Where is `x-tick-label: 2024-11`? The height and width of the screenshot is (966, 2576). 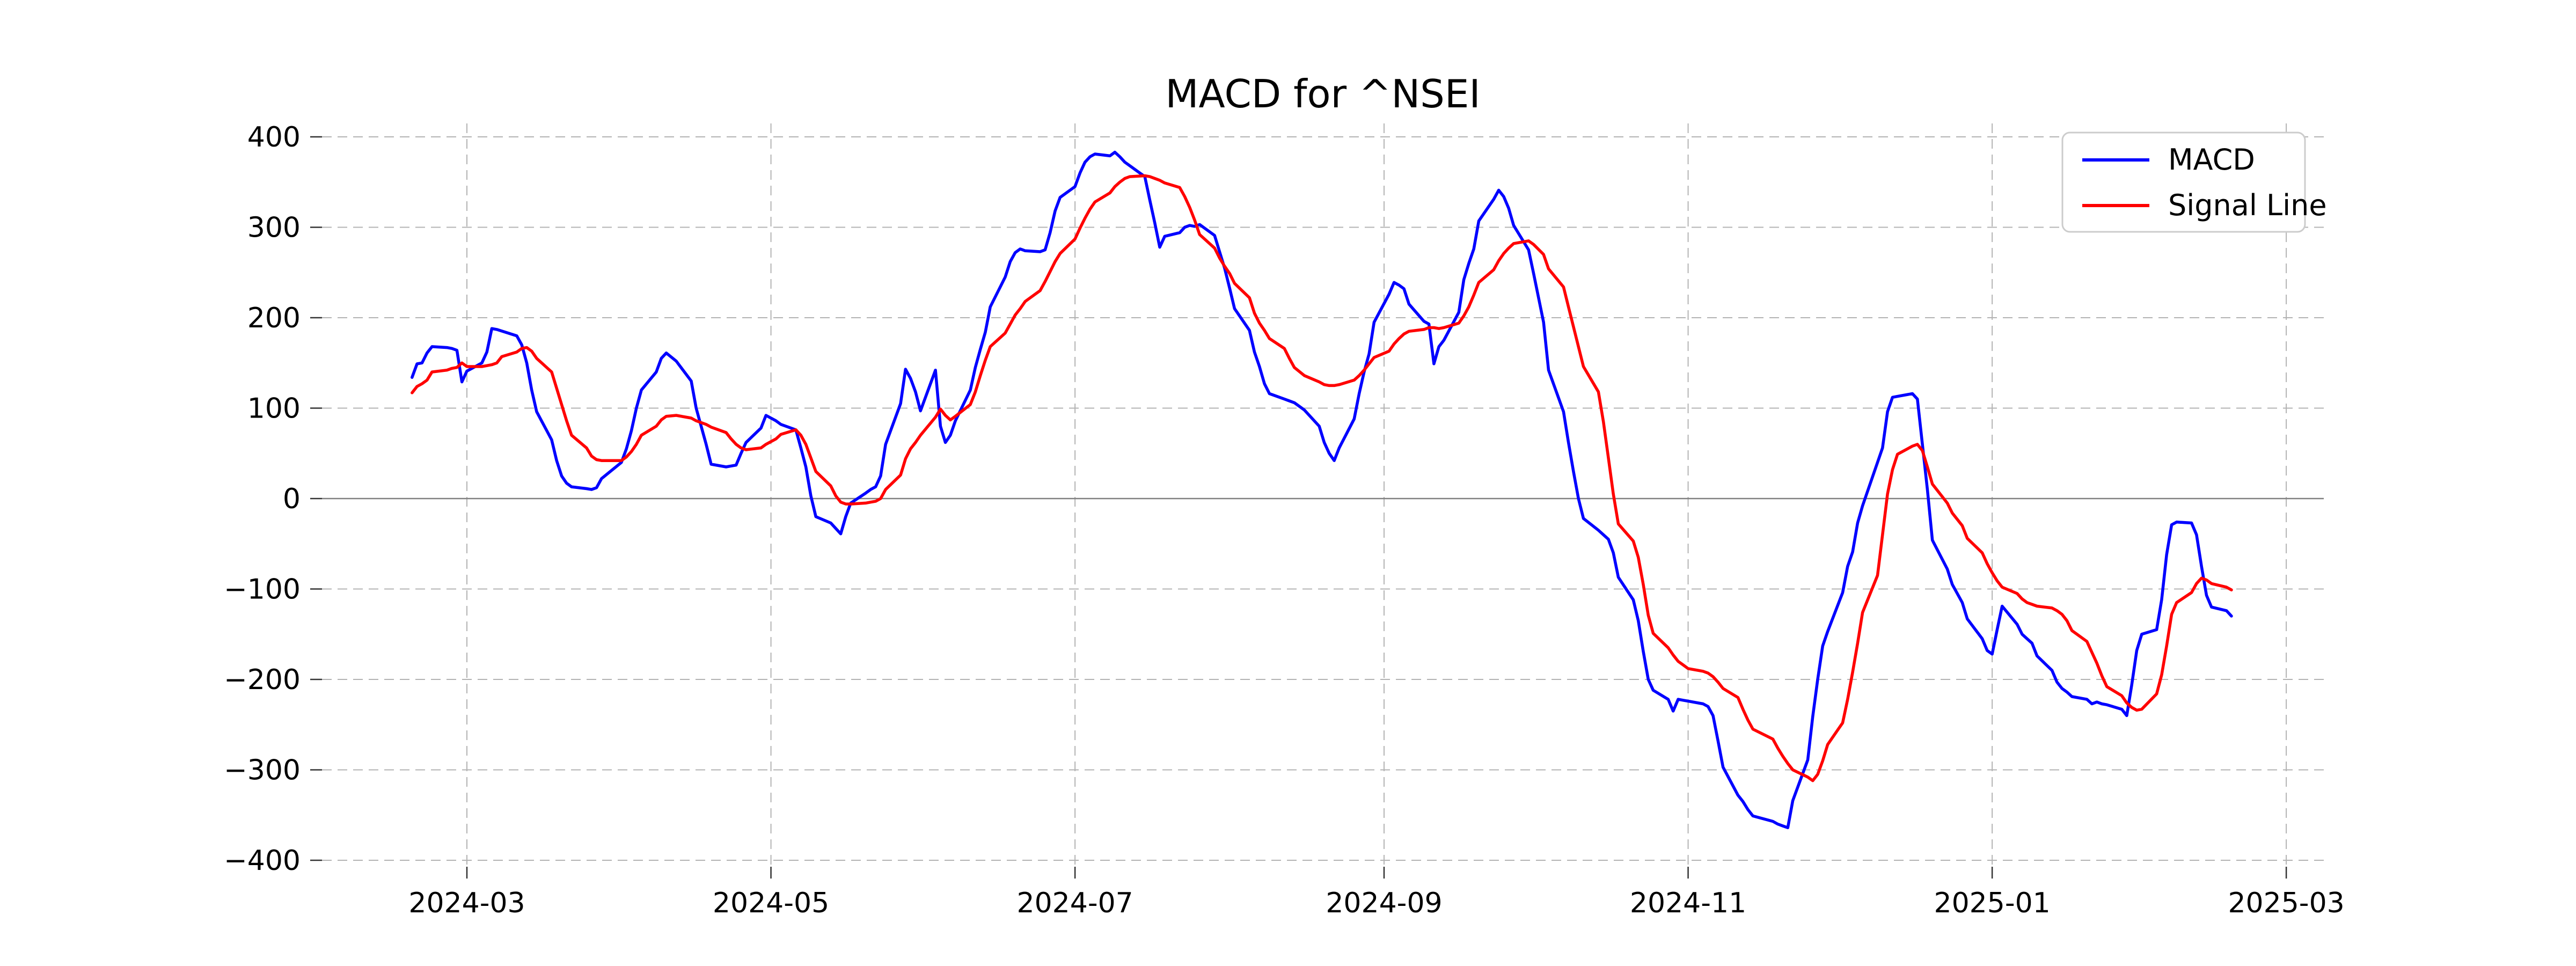 x-tick-label: 2024-11 is located at coordinates (1688, 903).